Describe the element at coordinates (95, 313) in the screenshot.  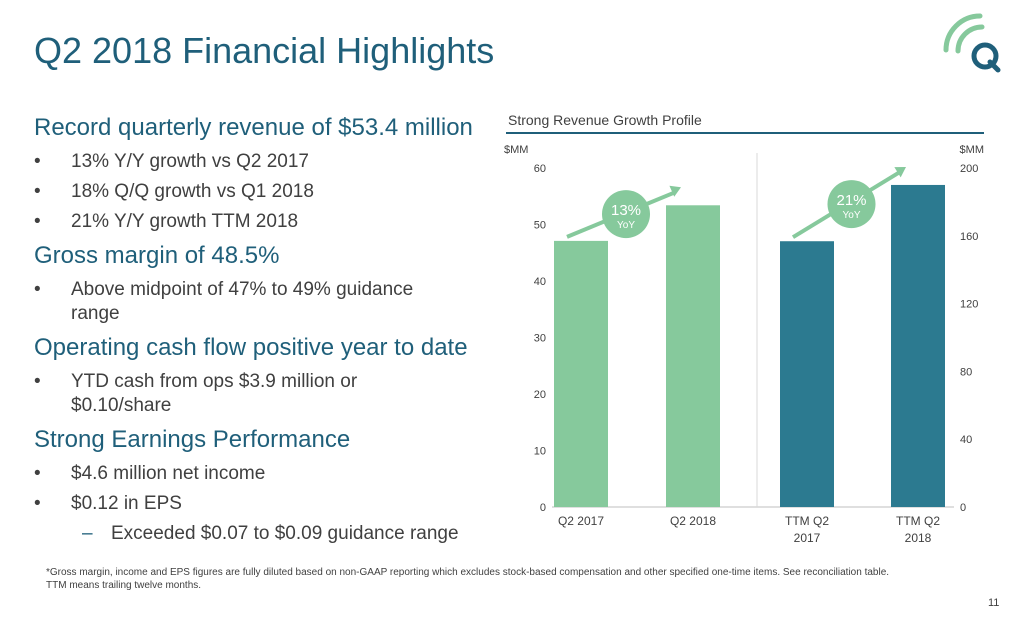
I see `bullet-text: range` at that location.